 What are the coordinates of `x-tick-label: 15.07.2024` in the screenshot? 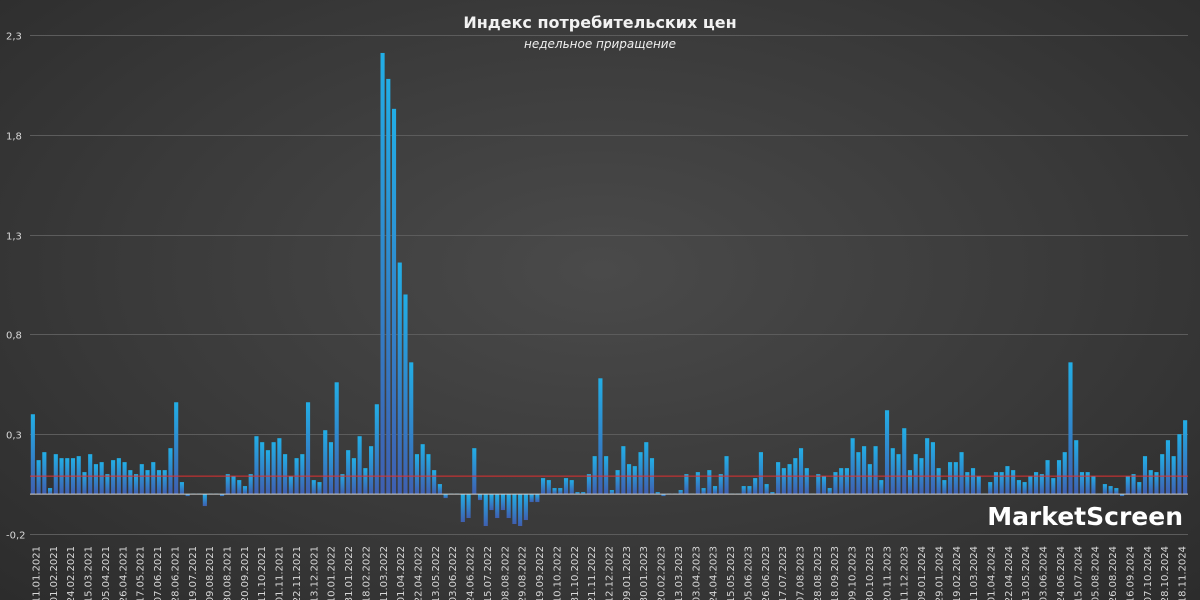 It's located at (1078, 573).